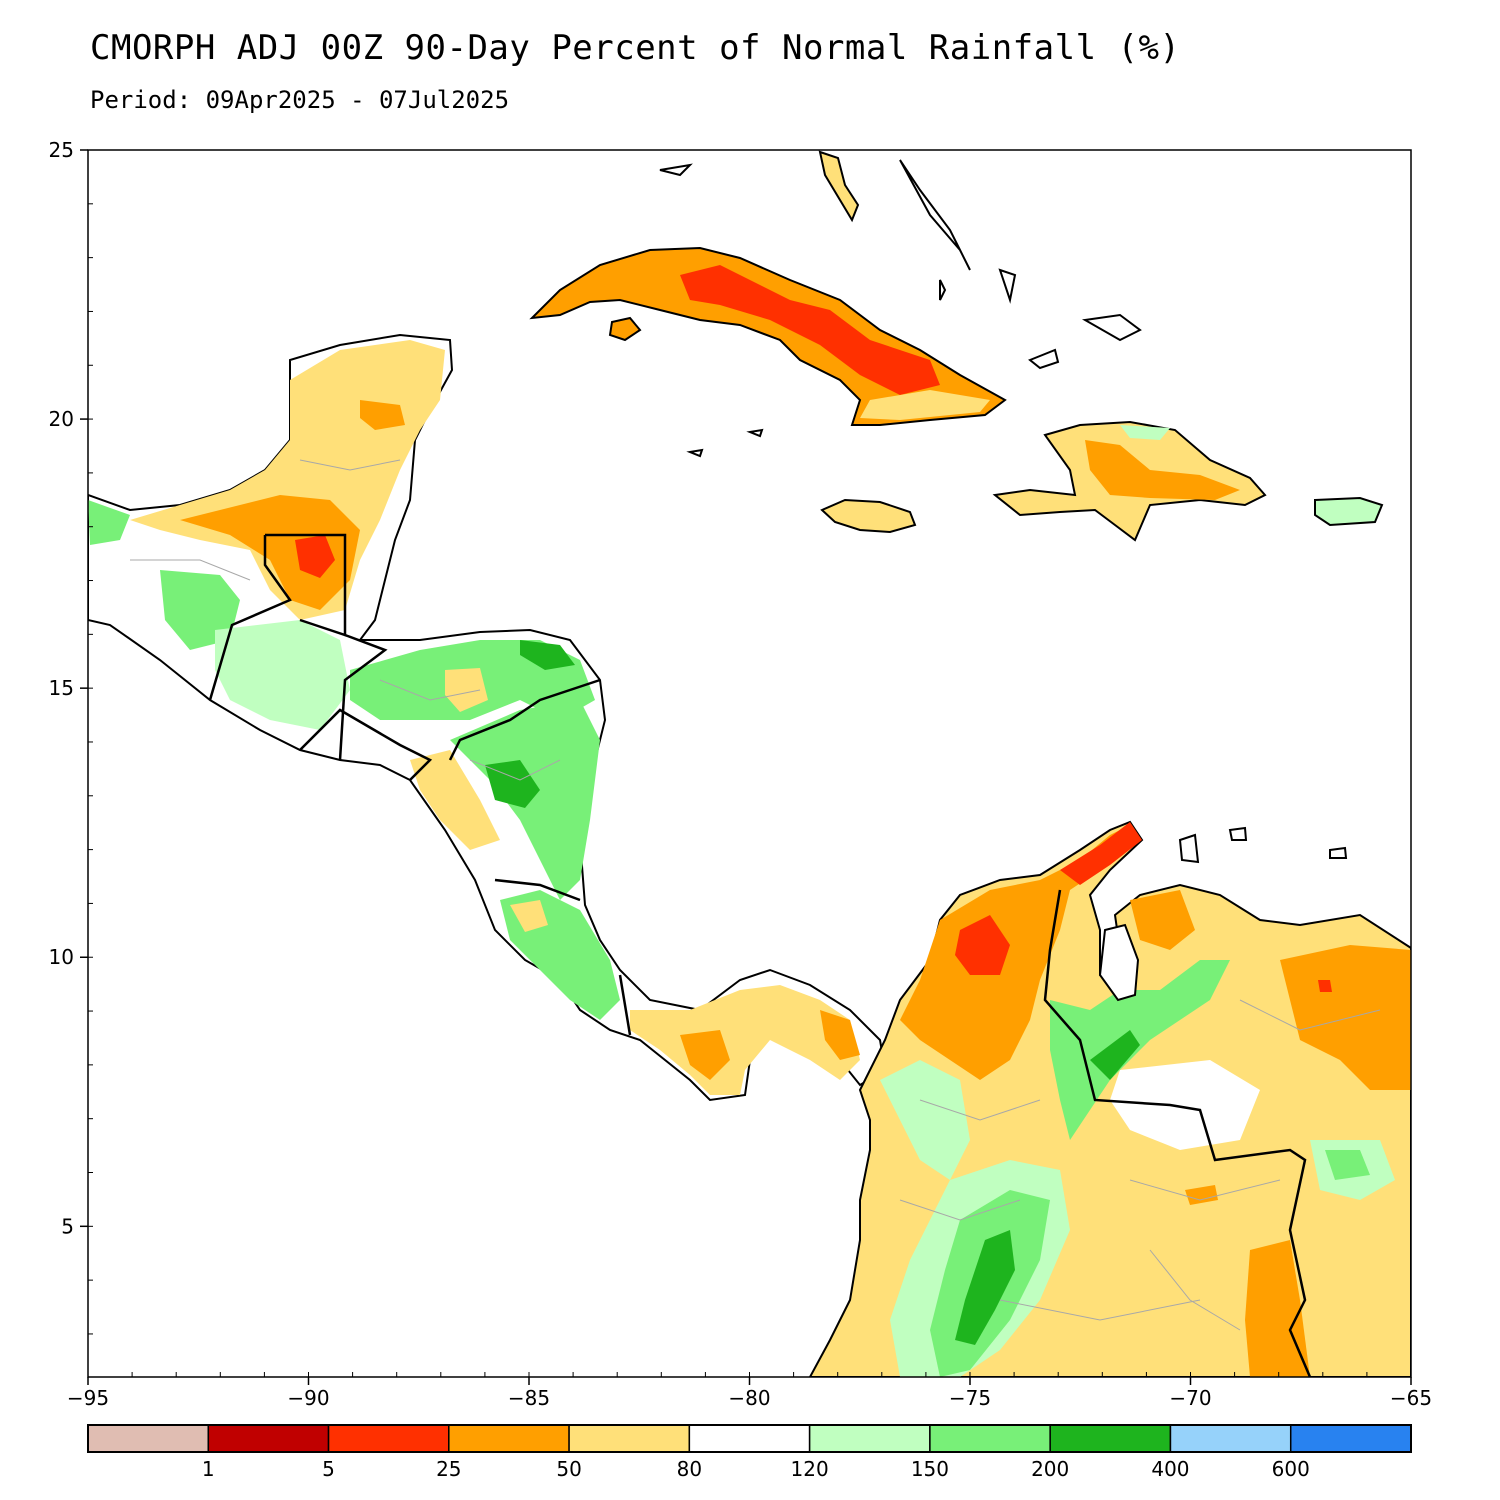 Image resolution: width=1500 pixels, height=1500 pixels. I want to click on guatemala-green, so click(282, 675).